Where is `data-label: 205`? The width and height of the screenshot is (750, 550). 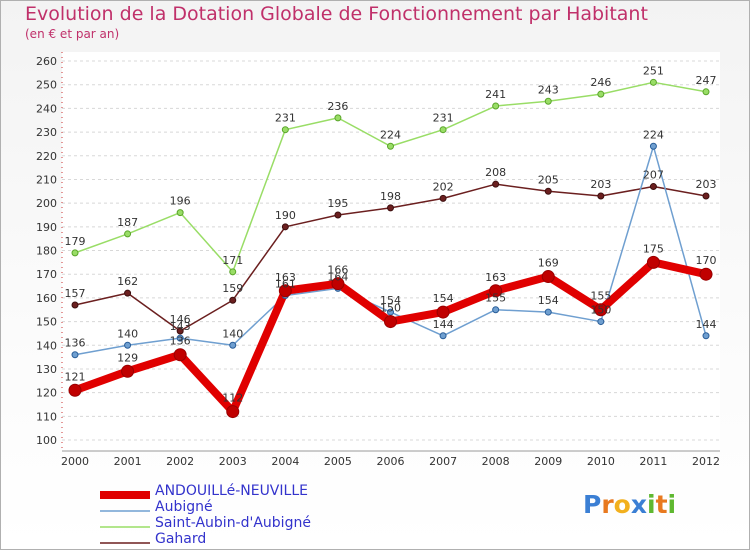
data-label: 205 is located at coordinates (548, 179).